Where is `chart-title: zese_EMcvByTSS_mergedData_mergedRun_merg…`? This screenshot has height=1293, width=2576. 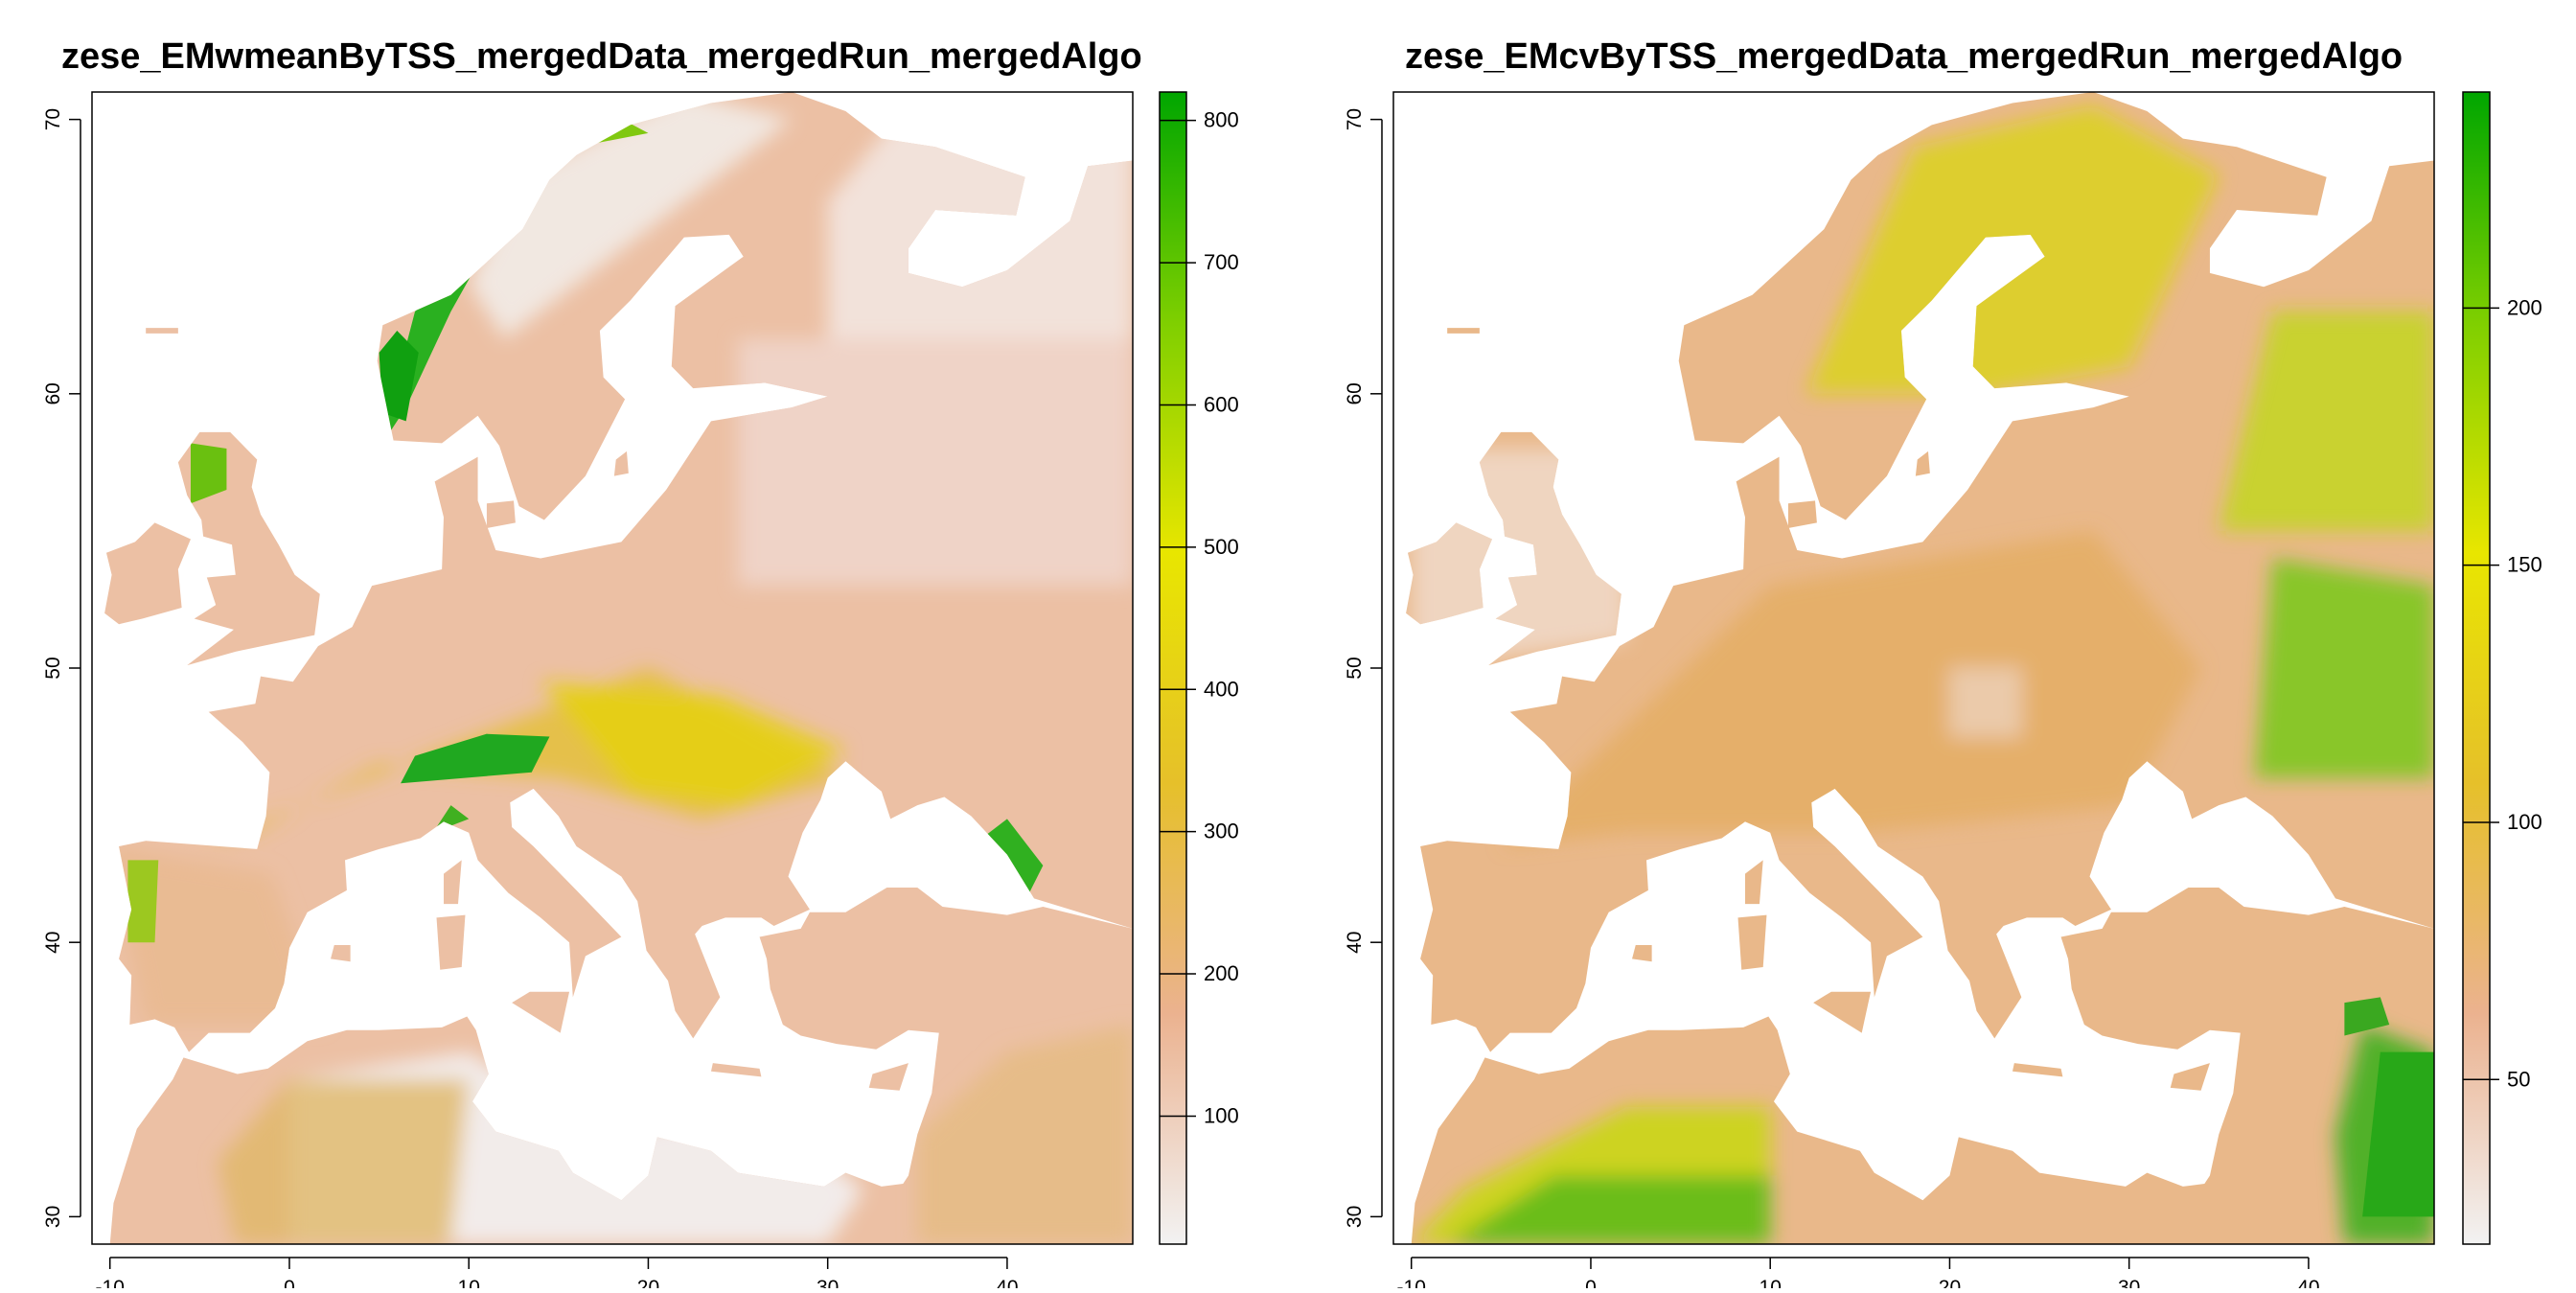
chart-title: zese_EMcvByTSS_mergedData_mergedRun_merg… is located at coordinates (1904, 57).